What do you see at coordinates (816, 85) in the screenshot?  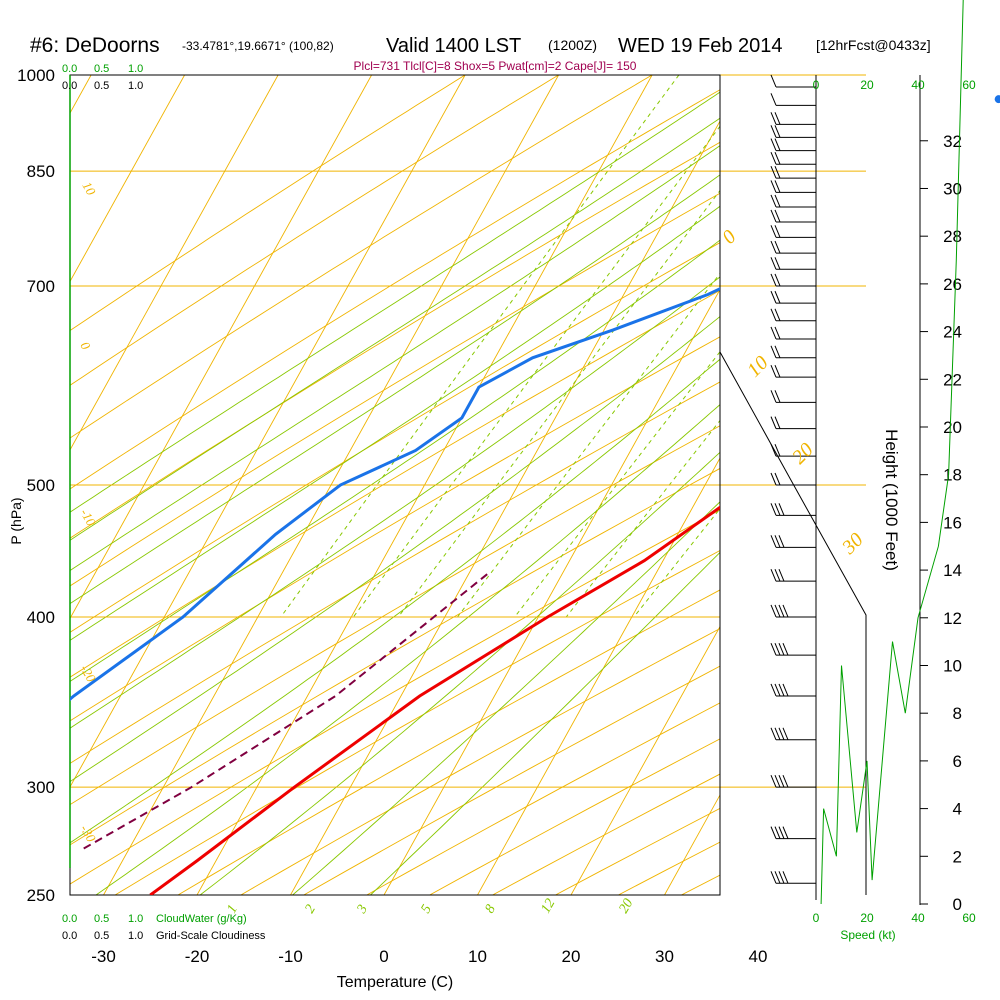 I see `speed-tick-top-0: 0` at bounding box center [816, 85].